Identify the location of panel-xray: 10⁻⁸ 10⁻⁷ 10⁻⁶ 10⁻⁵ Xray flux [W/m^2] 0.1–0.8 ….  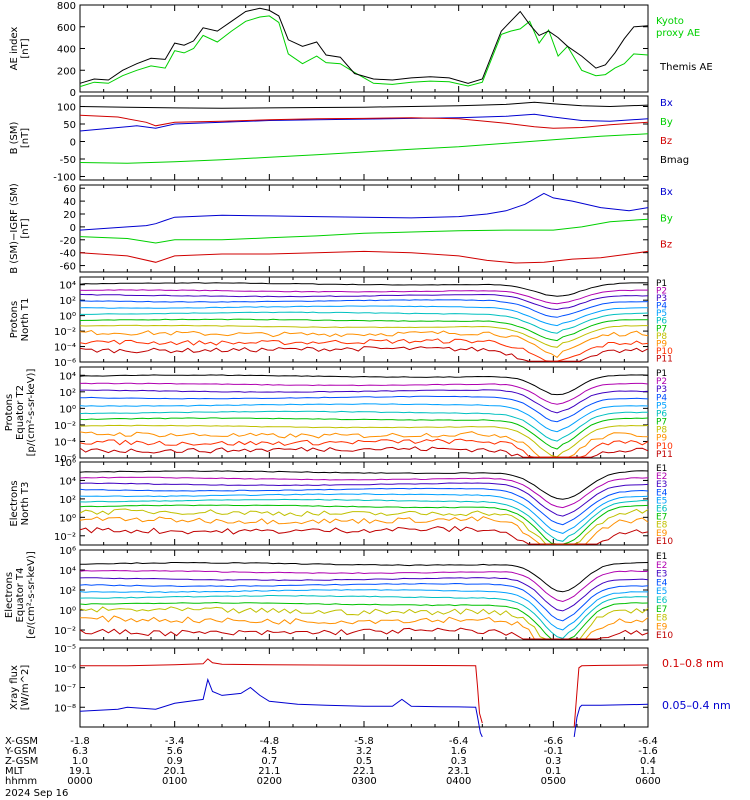
(370, 691).